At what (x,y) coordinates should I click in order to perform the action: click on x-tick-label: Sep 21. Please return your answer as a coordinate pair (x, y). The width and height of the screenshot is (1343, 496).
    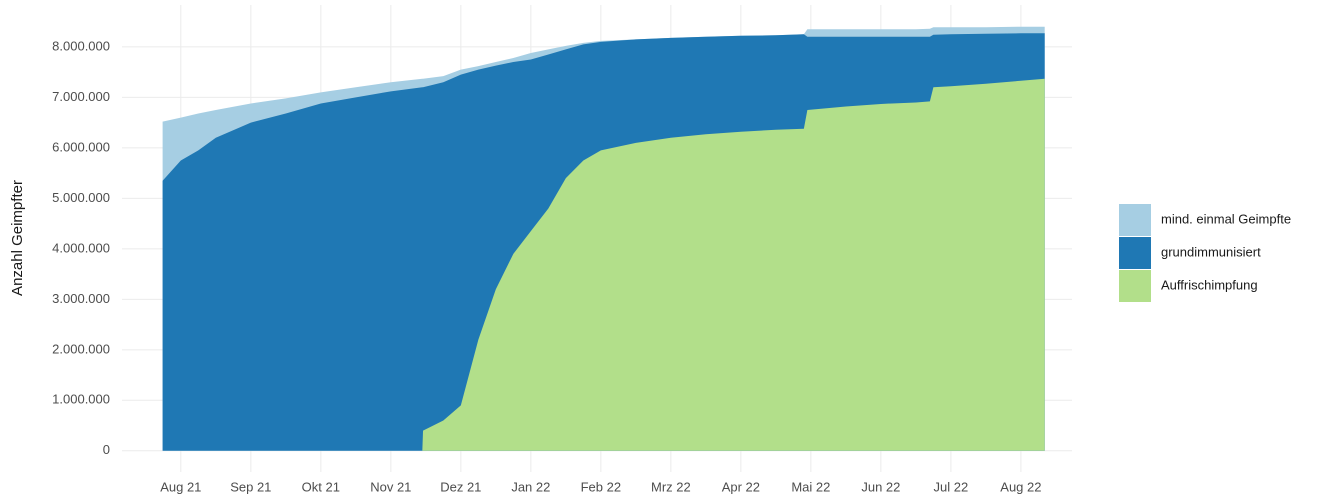
    Looking at the image, I should click on (250, 486).